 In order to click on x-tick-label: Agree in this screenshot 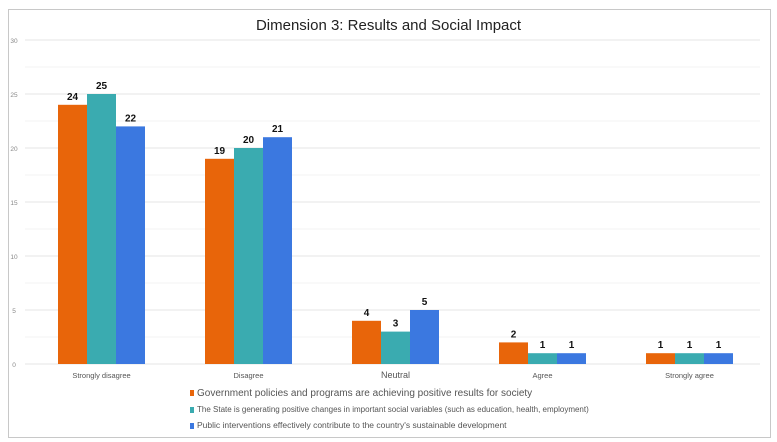, I will do `click(542, 375)`.